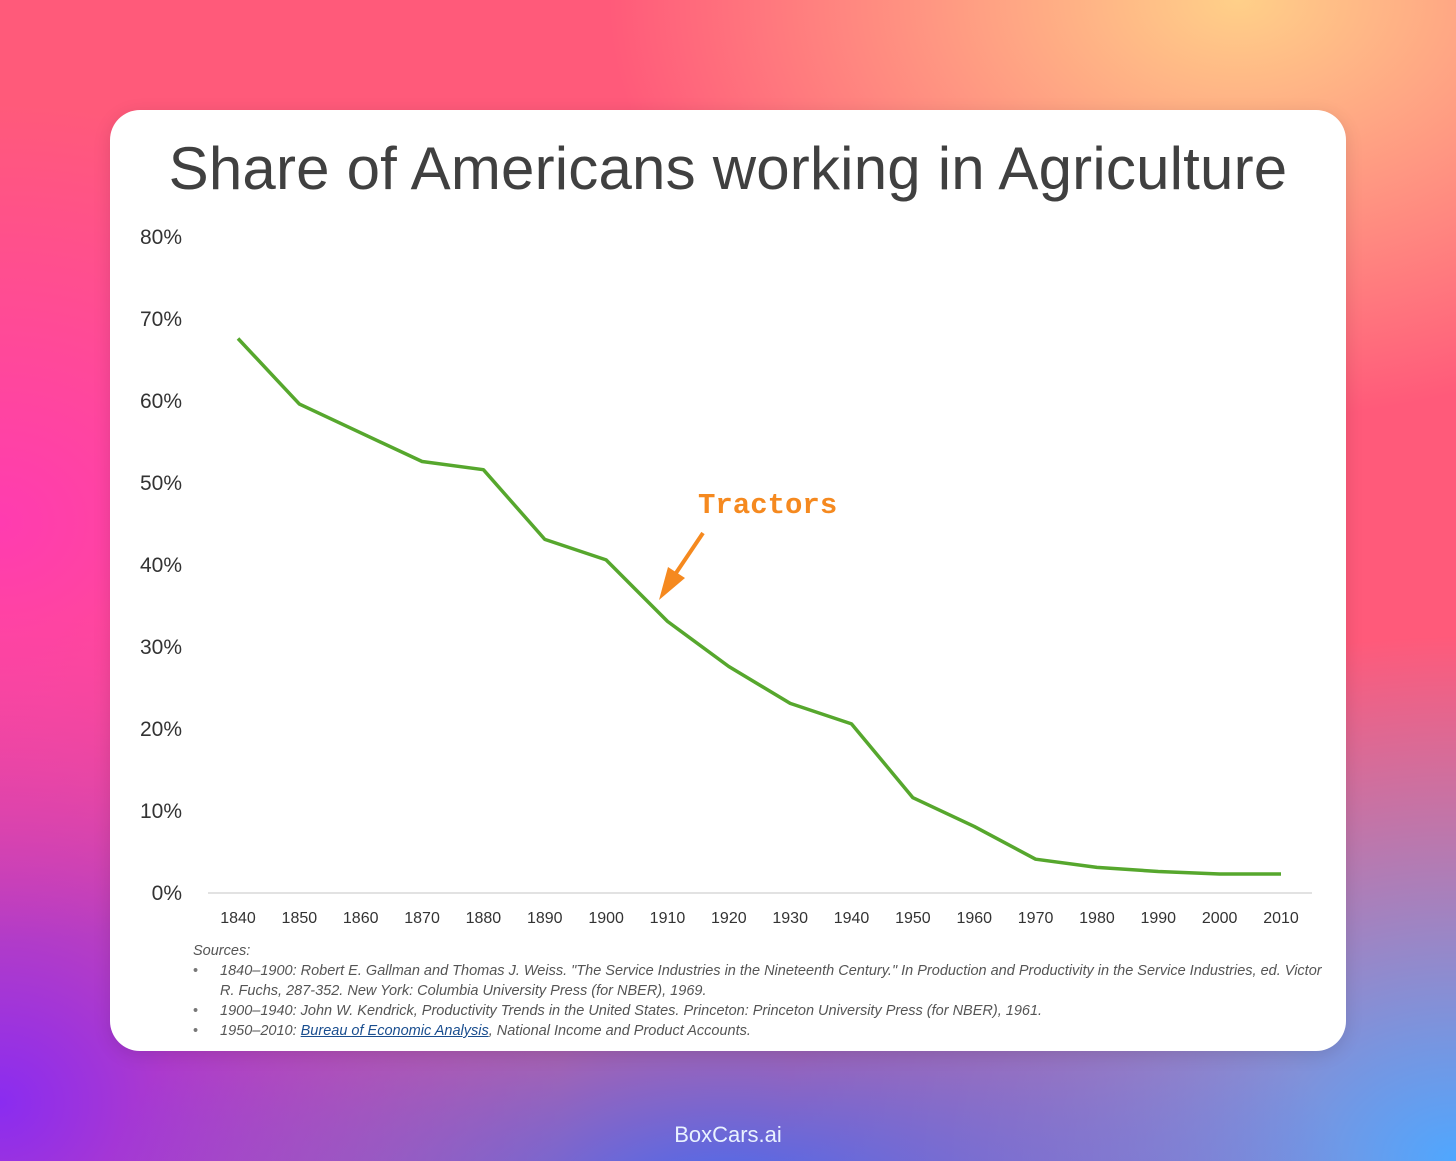 Image resolution: width=1456 pixels, height=1161 pixels. I want to click on x-tick-label: 1900, so click(606, 918).